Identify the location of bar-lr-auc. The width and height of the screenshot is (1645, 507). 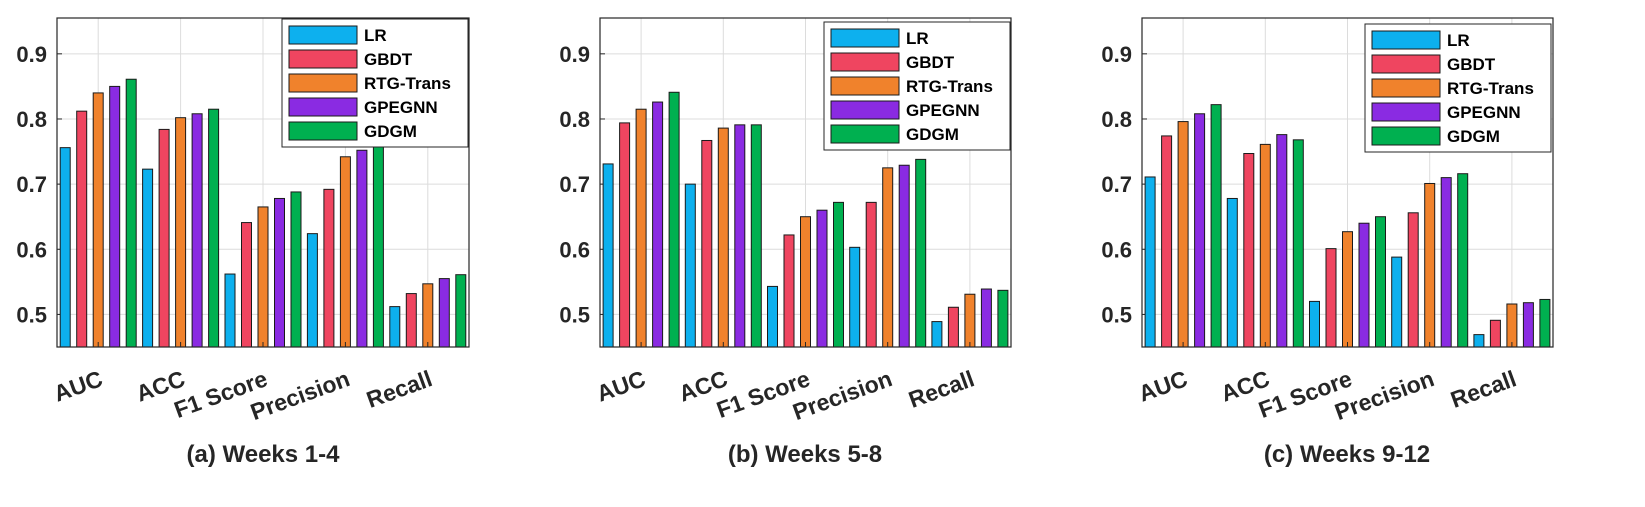
(65, 247).